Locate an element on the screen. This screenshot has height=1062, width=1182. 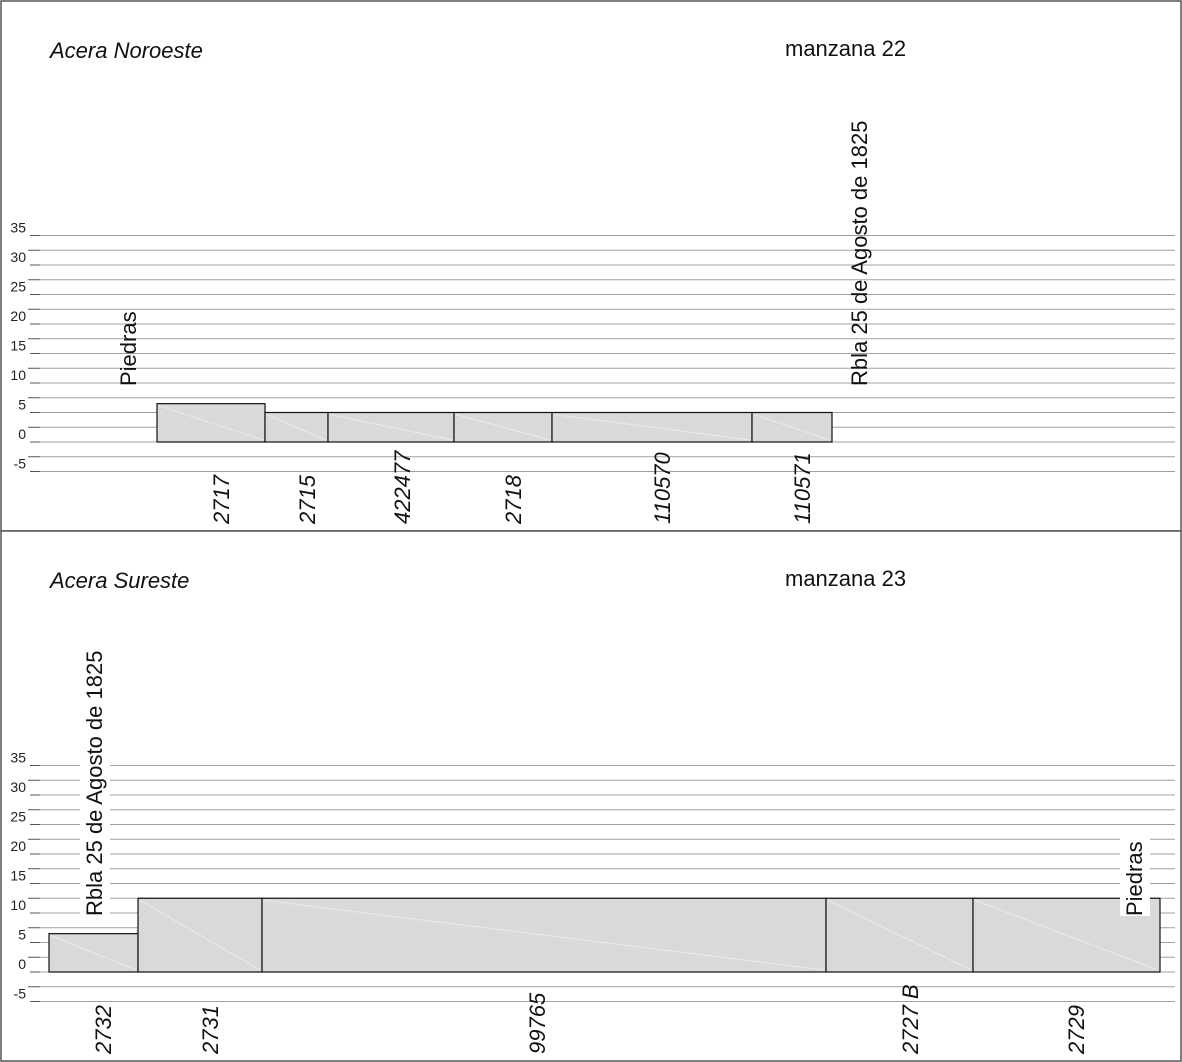
lots: 2732 2731 99765 2727 B 2729 is located at coordinates (604, 976).